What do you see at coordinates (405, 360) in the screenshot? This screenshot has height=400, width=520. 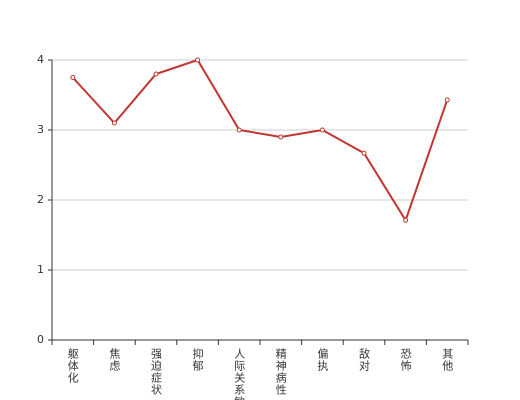 I see `x-tick-label: 恐怖` at bounding box center [405, 360].